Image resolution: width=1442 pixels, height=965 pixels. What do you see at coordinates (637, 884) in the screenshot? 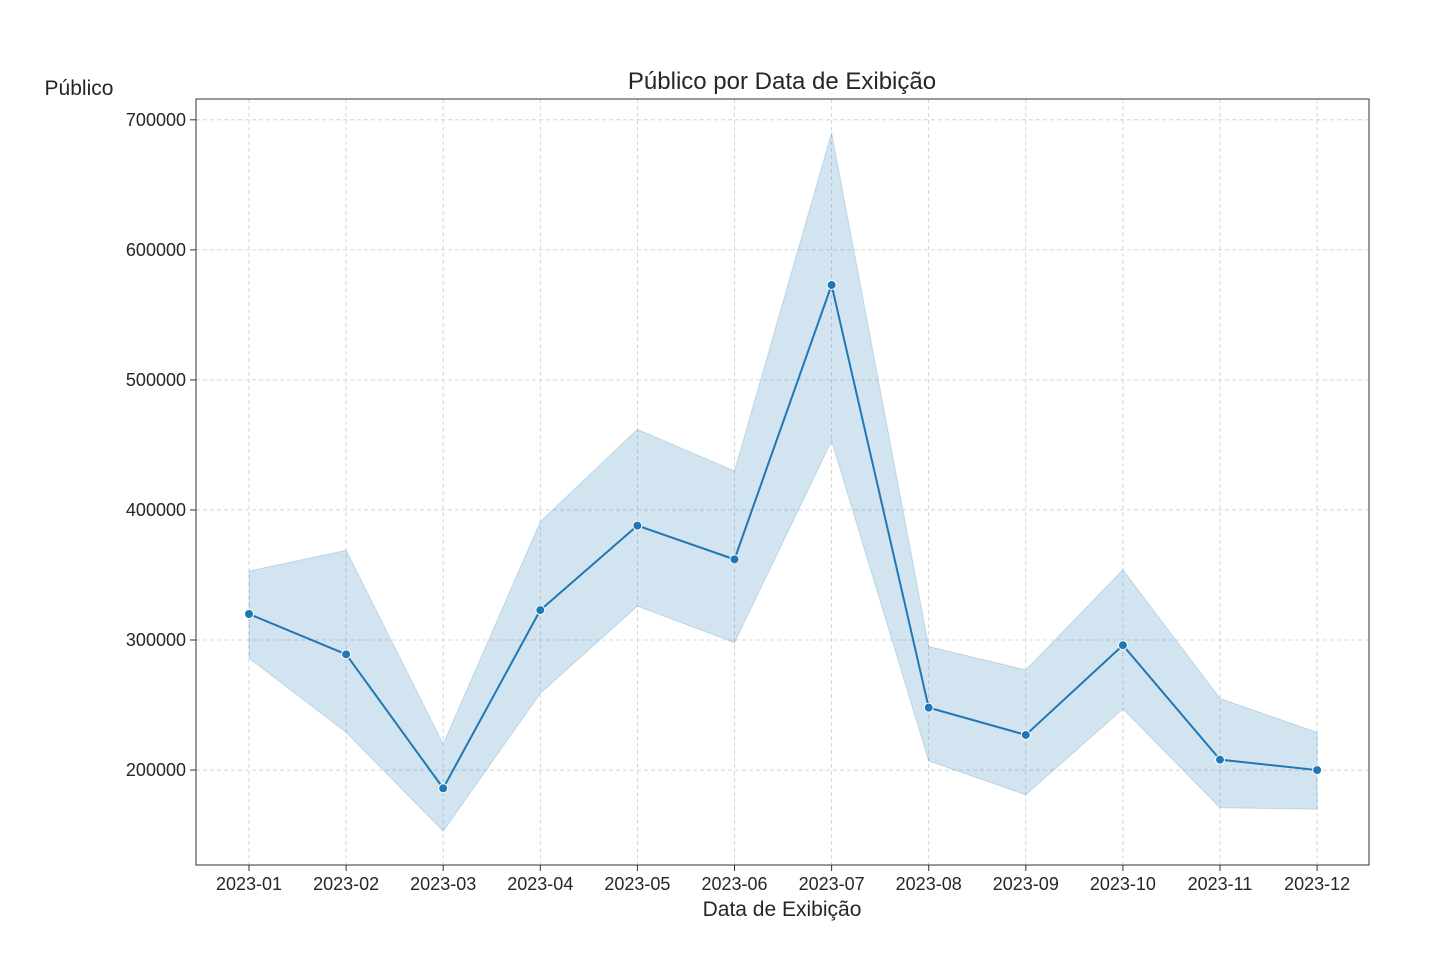
I see `x-tick-label: 2023-05` at bounding box center [637, 884].